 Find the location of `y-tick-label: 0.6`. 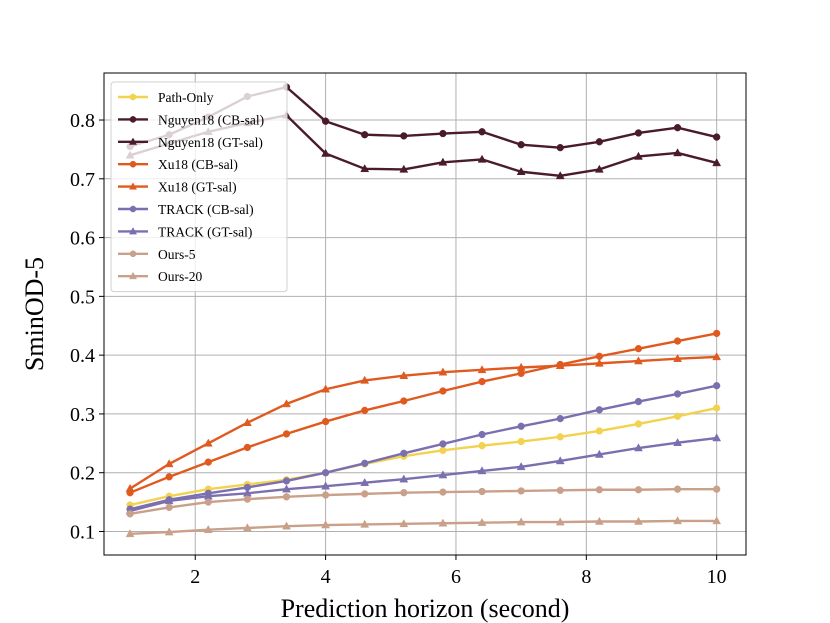

y-tick-label: 0.6 is located at coordinates (82, 239).